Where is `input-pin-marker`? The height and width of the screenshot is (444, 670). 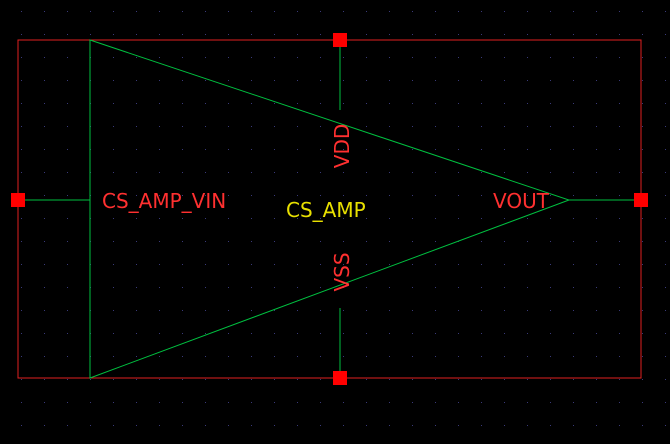 input-pin-marker is located at coordinates (18, 200).